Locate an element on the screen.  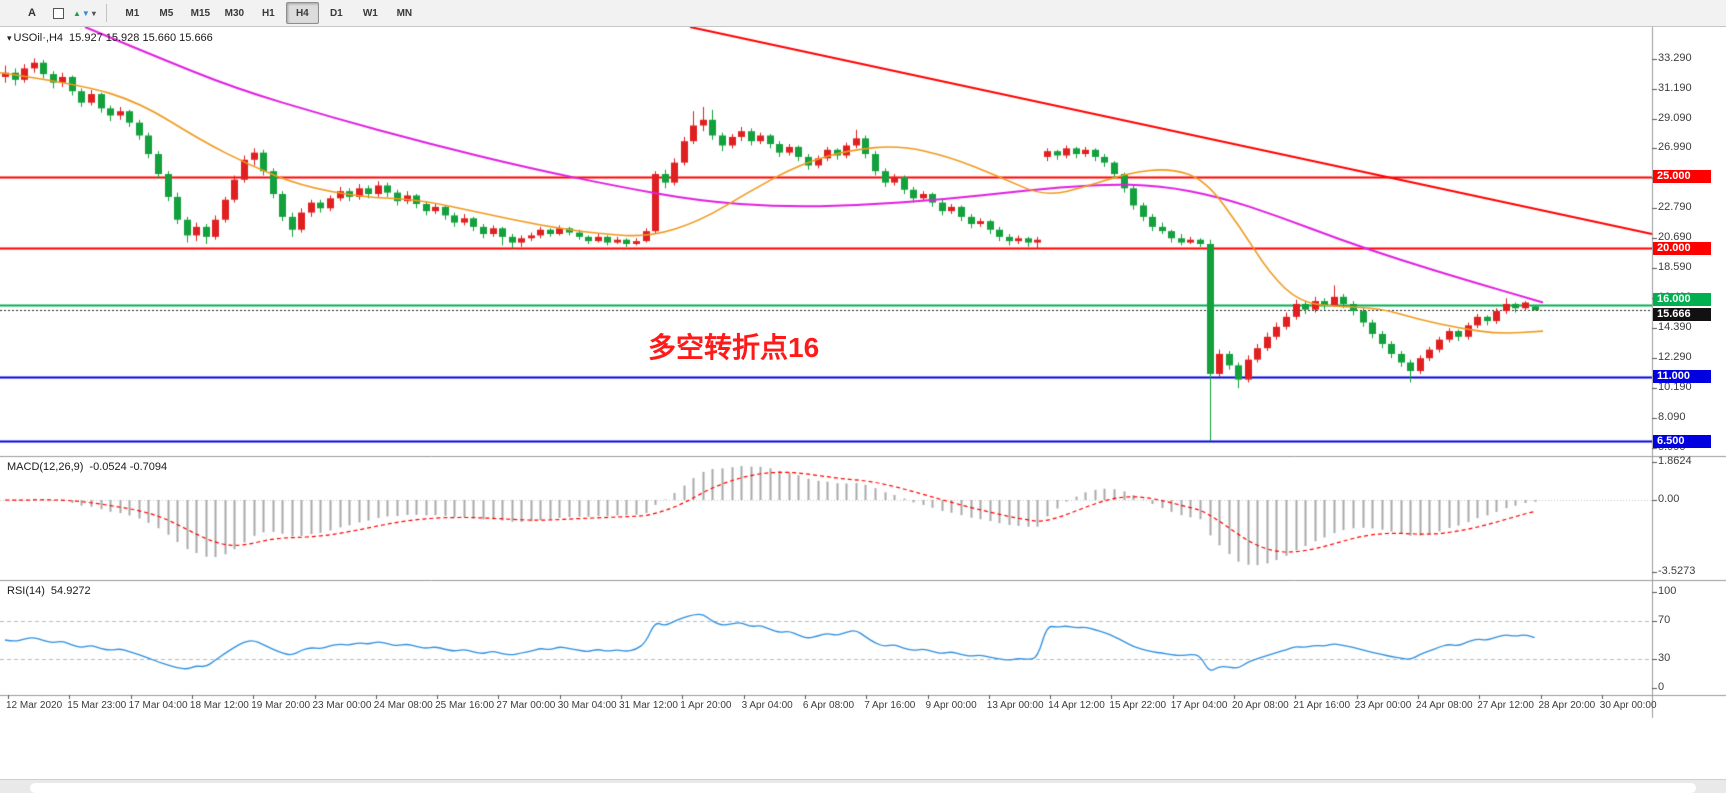
symbol-ohlc-label: ▾ USOil·,H4 15.927 15.928 15.660 15.666 is located at coordinates (110, 38).